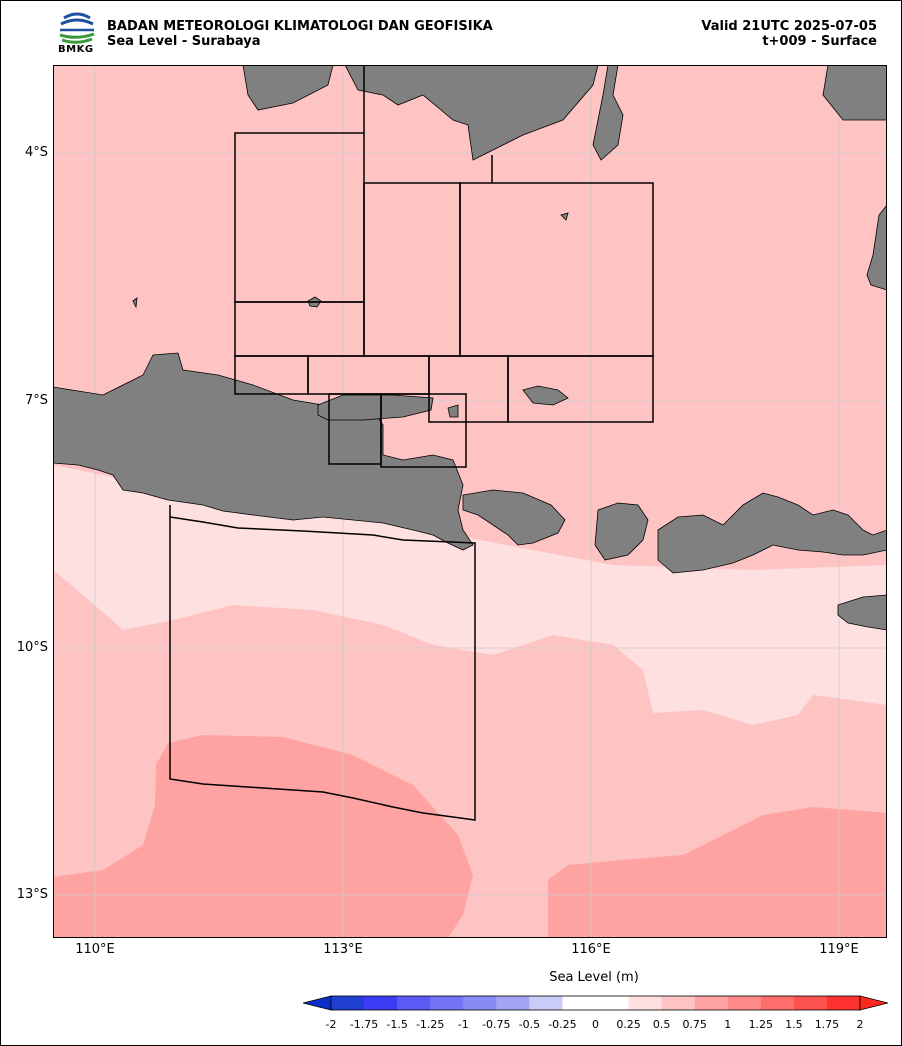 The image size is (902, 1046). What do you see at coordinates (184, 41) in the screenshot?
I see `product-title: Sea Level - Surabaya` at bounding box center [184, 41].